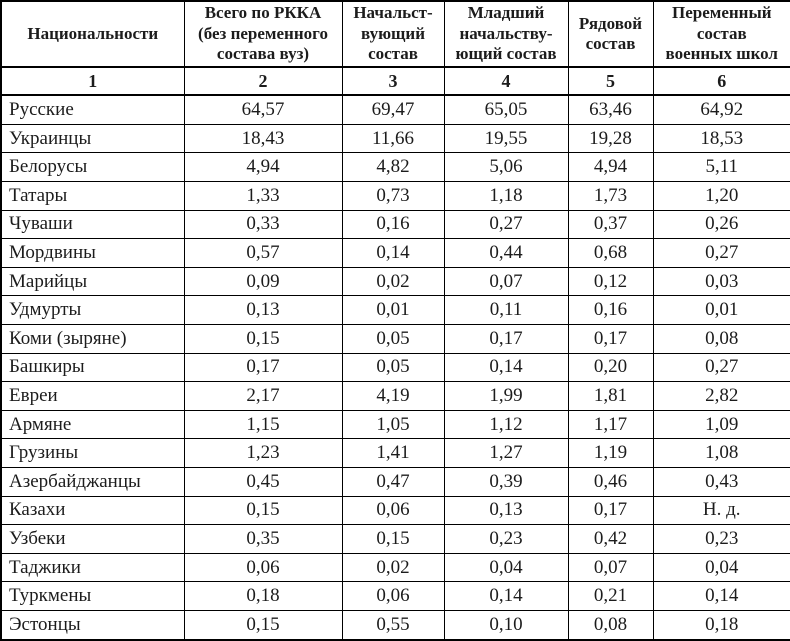  Describe the element at coordinates (263, 253) in the screenshot. I see `value-cell: 0,57` at that location.